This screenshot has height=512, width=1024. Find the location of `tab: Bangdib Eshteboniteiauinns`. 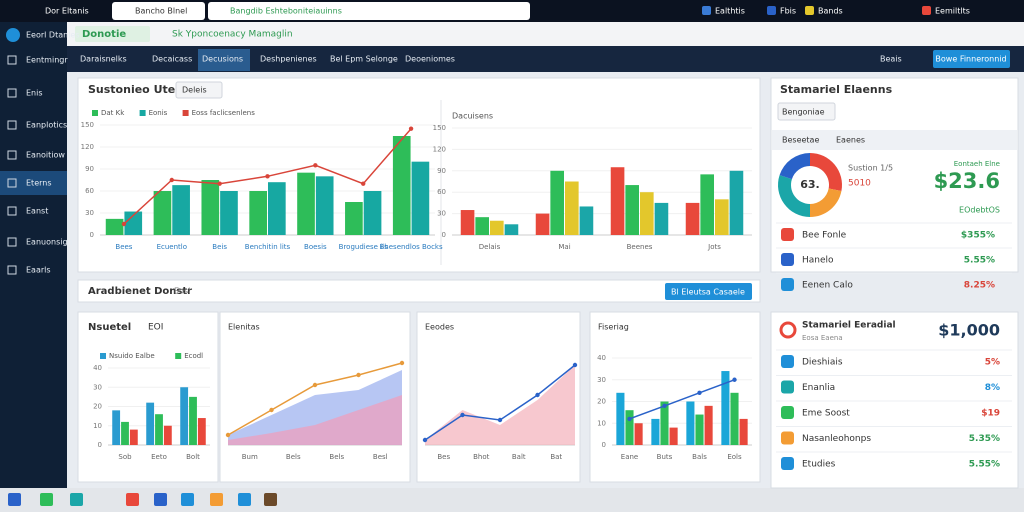

tab: Bangdib Eshteboniteiauinns is located at coordinates (286, 11).